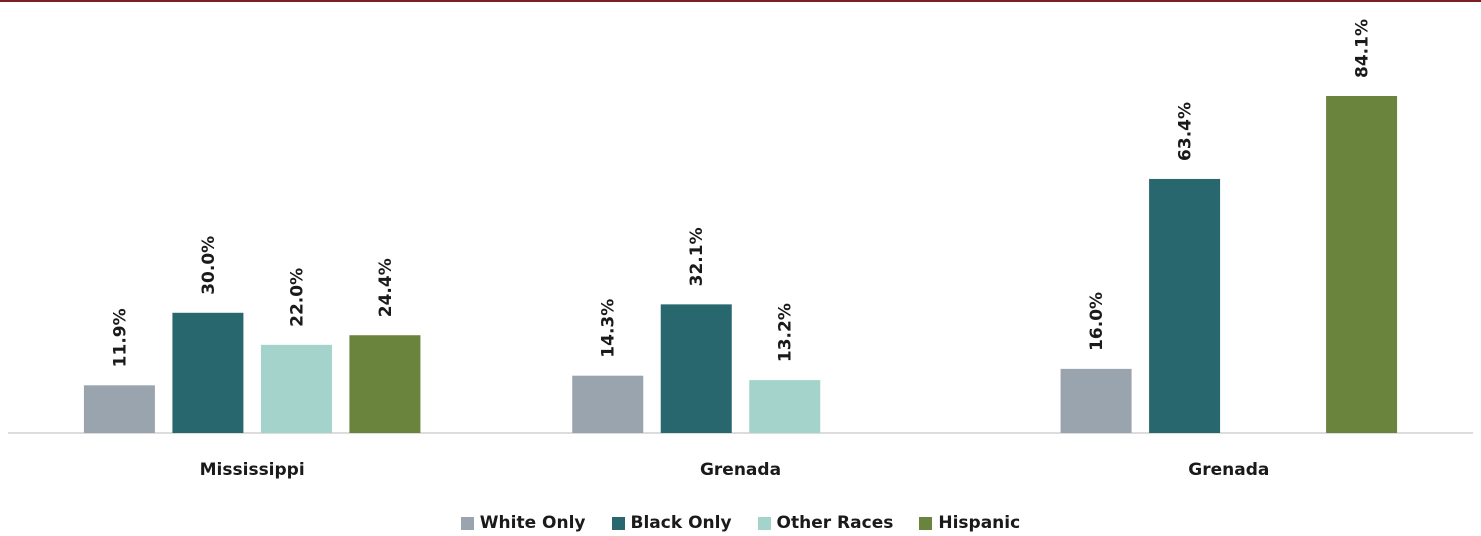 The width and height of the screenshot is (1481, 536). What do you see at coordinates (297, 297) in the screenshot?
I see `value-label: 22.0%` at bounding box center [297, 297].